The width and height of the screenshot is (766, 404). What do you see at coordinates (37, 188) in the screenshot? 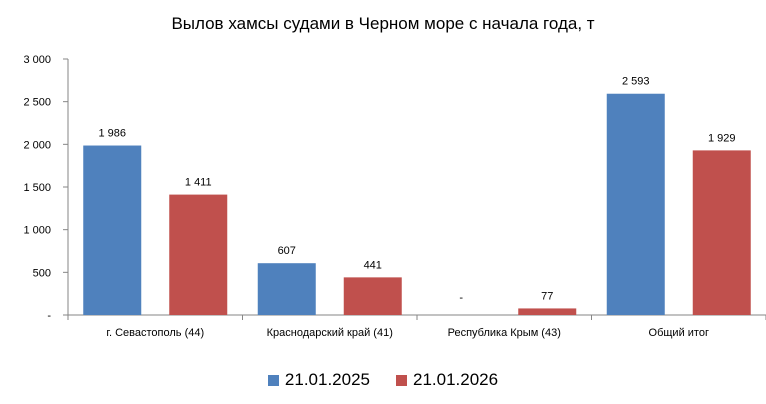
I see `y-tick-label: 1 500` at bounding box center [37, 188].